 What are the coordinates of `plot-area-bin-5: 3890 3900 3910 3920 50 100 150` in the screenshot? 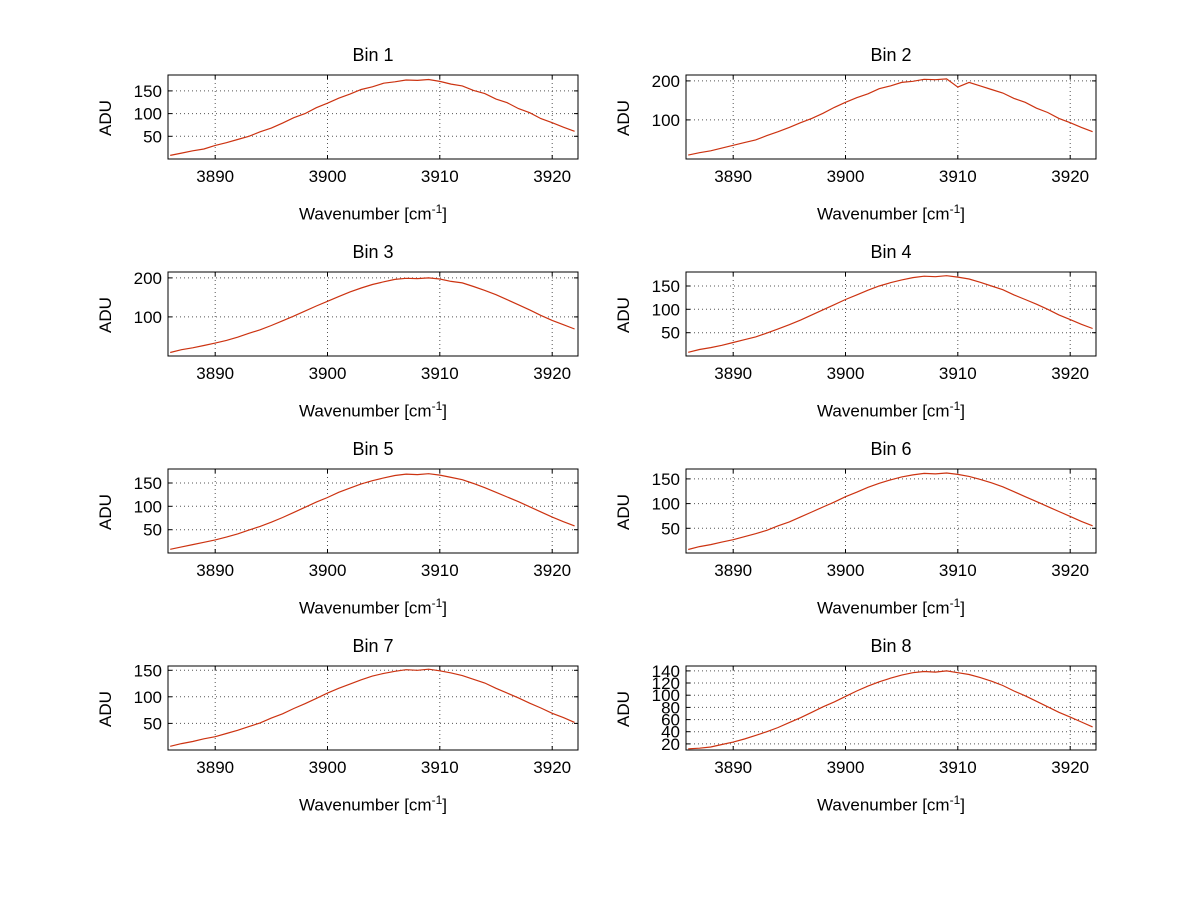 It's located at (356, 524).